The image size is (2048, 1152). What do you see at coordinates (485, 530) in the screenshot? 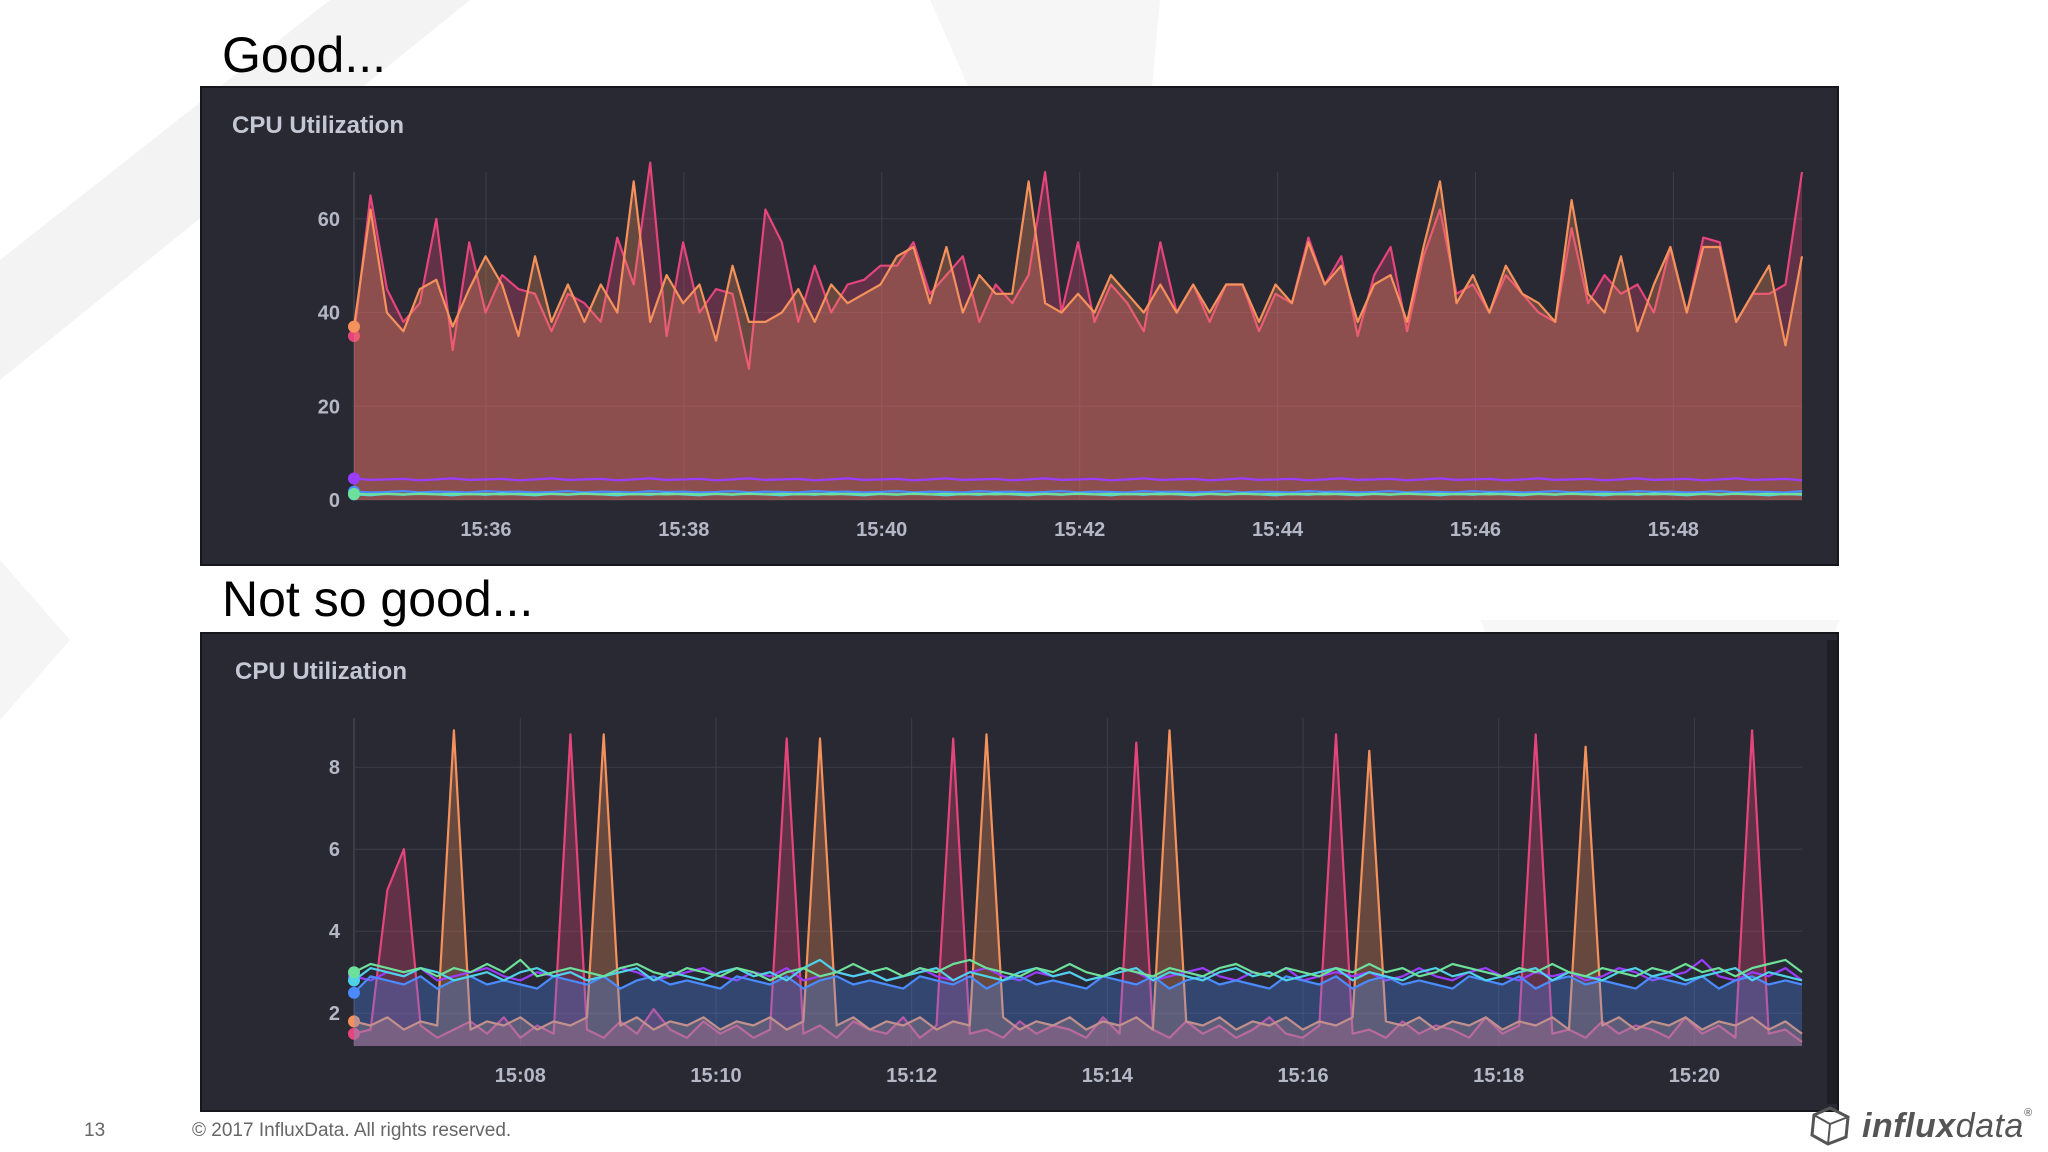
I see `x-tick-label: 15:36` at bounding box center [485, 530].